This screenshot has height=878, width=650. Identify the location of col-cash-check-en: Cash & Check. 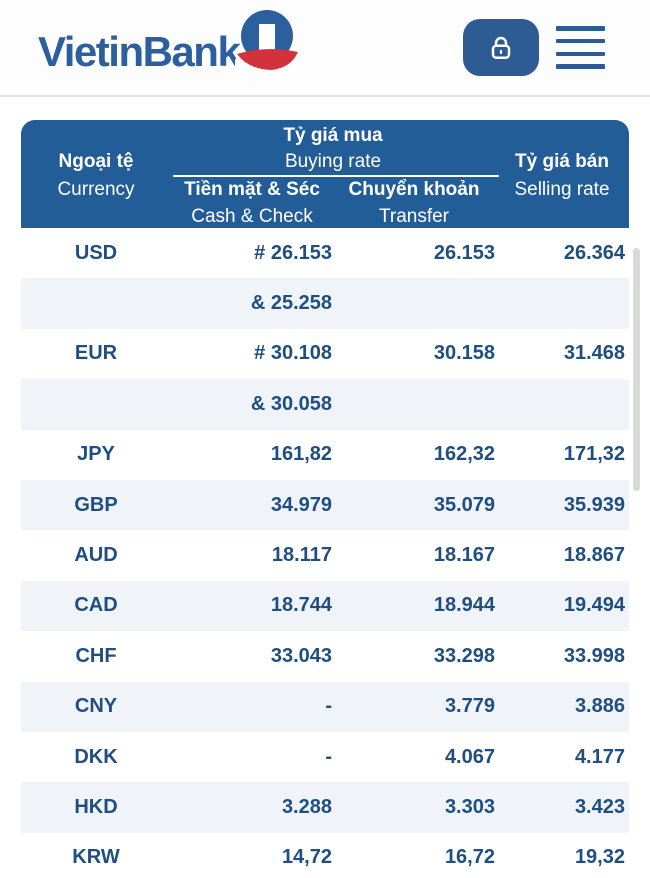
(252, 216).